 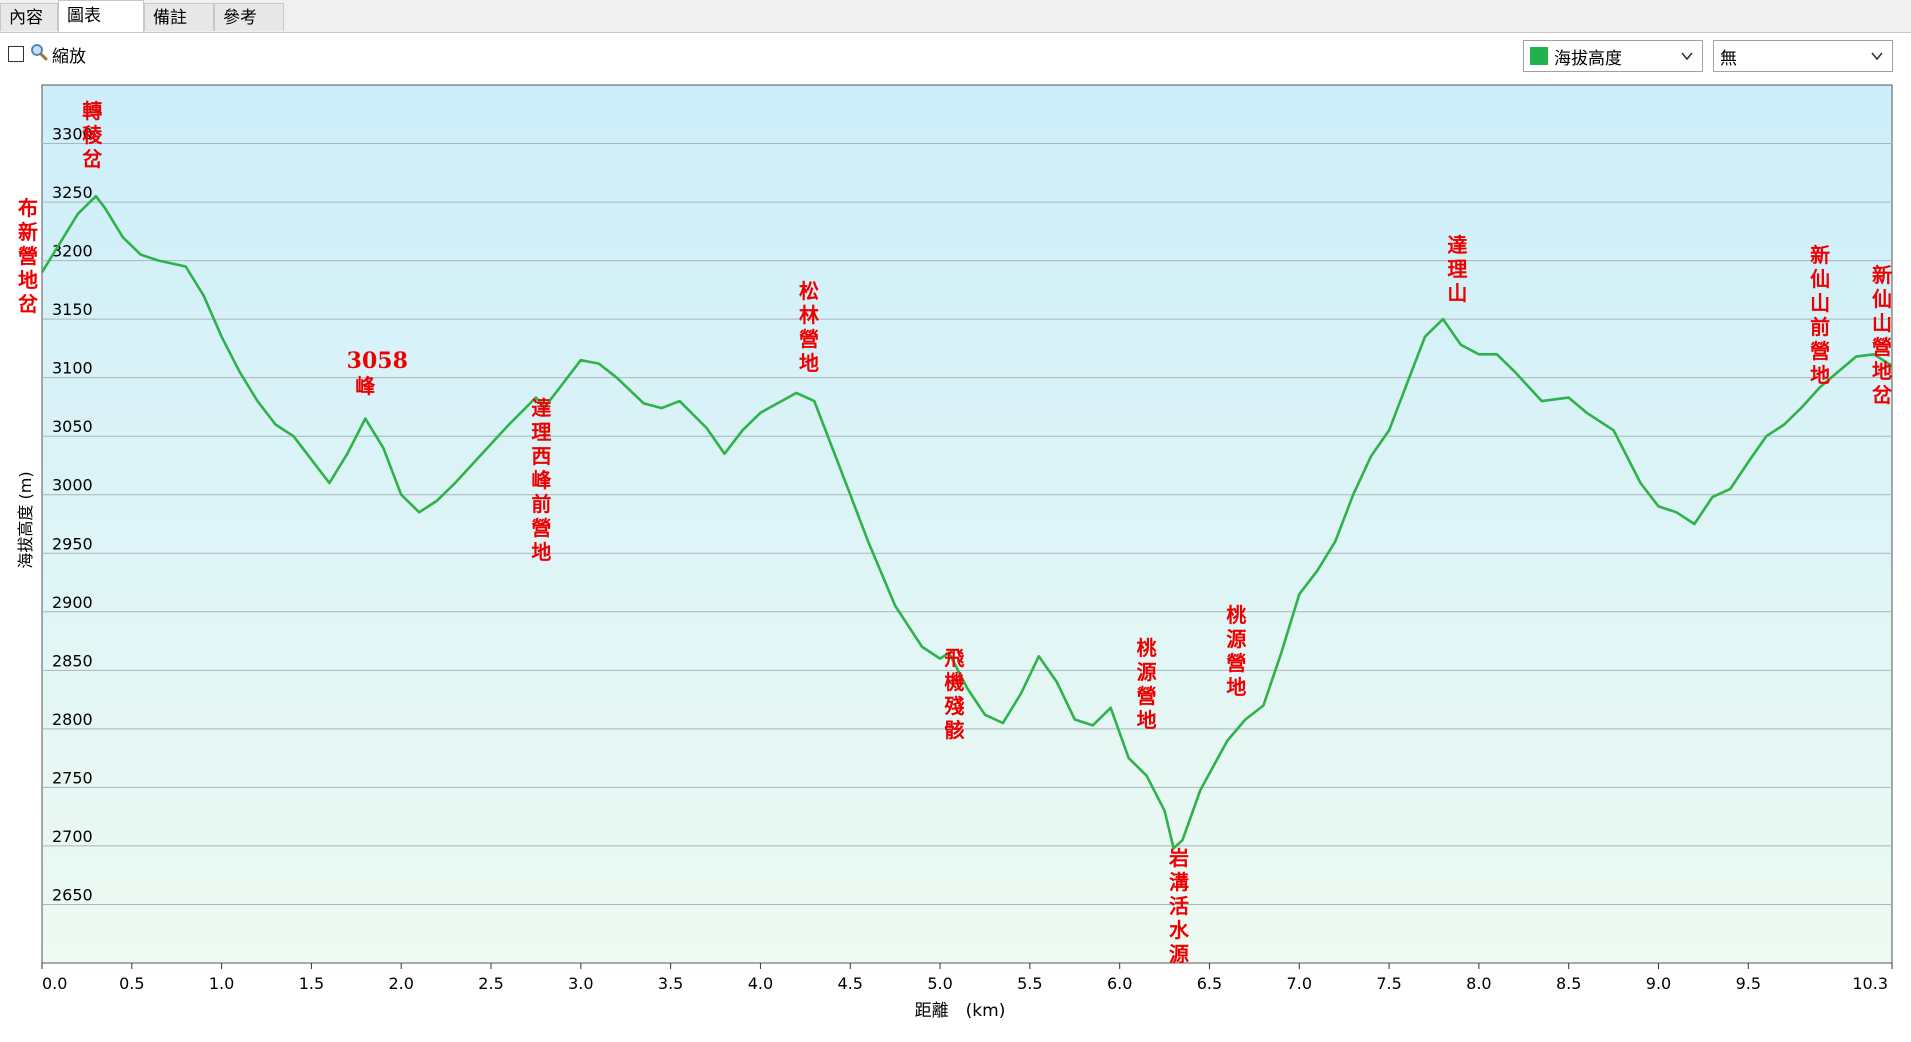 What do you see at coordinates (1588, 58) in the screenshot?
I see `series-select-value: 海拔高度` at bounding box center [1588, 58].